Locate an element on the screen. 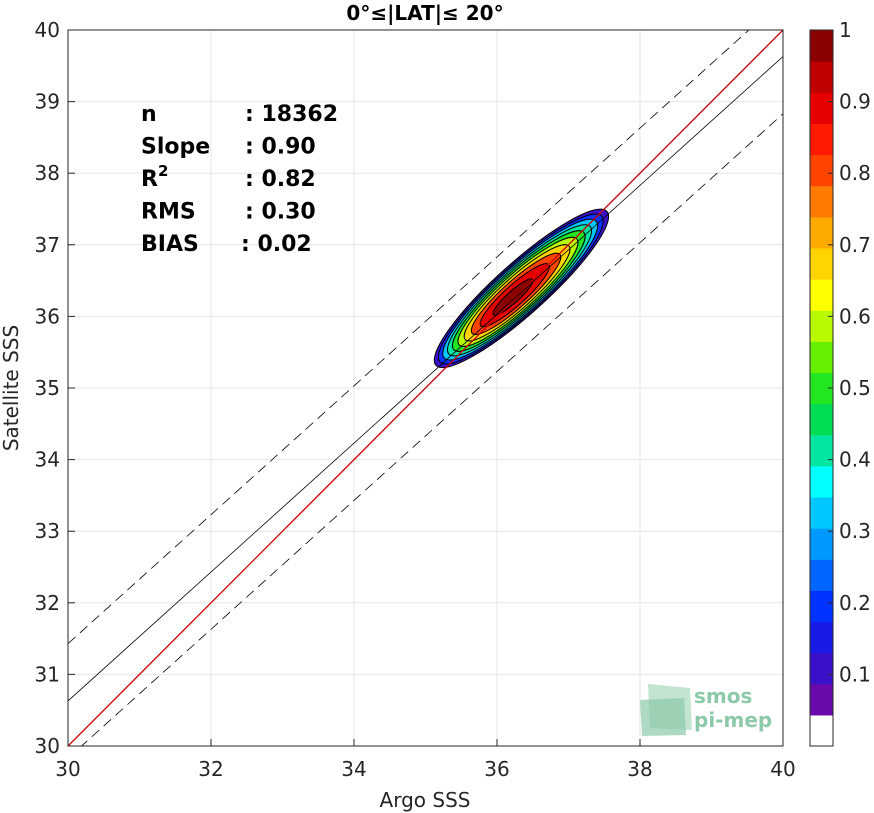 Image resolution: width=874 pixels, height=813 pixels. colorbar is located at coordinates (821, 388).